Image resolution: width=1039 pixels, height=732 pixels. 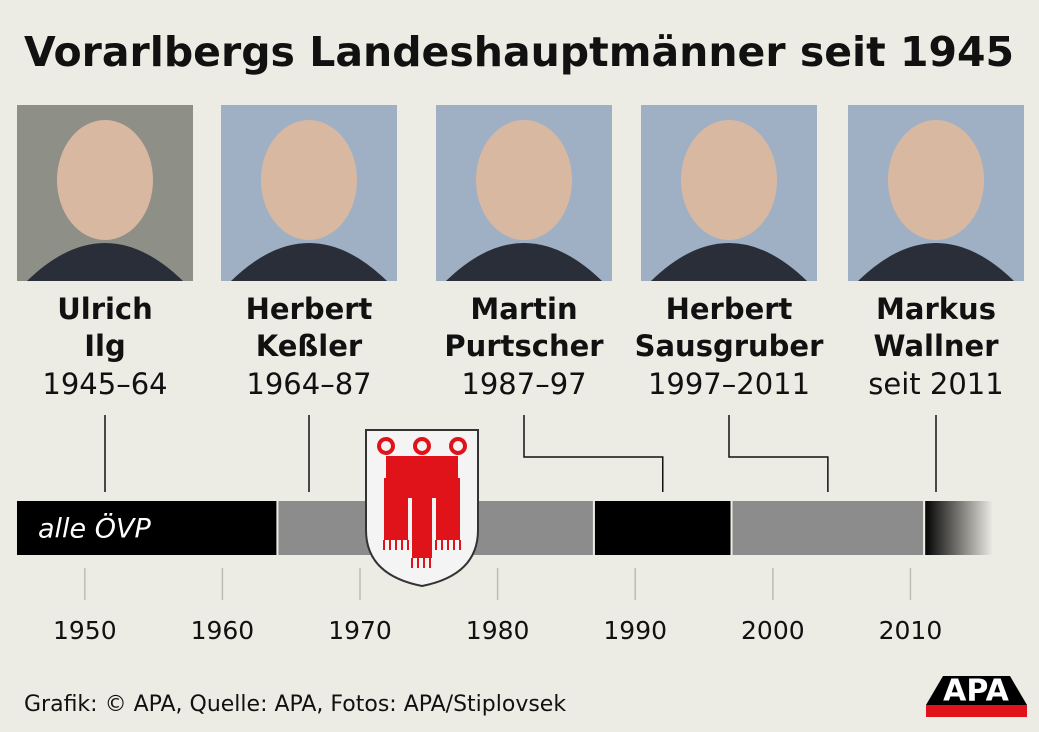 I want to click on chart-title: Vorarlbergs Landeshauptmänner seit 1945, so click(x=519, y=52).